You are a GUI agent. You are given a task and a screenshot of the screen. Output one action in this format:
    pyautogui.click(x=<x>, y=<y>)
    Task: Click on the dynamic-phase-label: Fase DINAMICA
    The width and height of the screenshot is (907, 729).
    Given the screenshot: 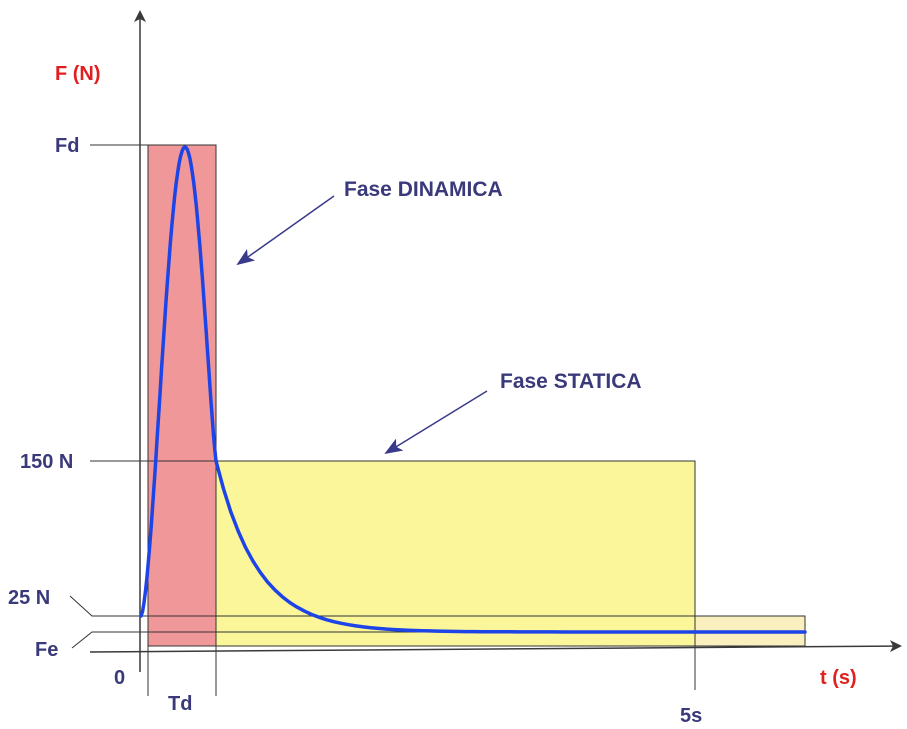 What is the action you would take?
    pyautogui.click(x=423, y=189)
    